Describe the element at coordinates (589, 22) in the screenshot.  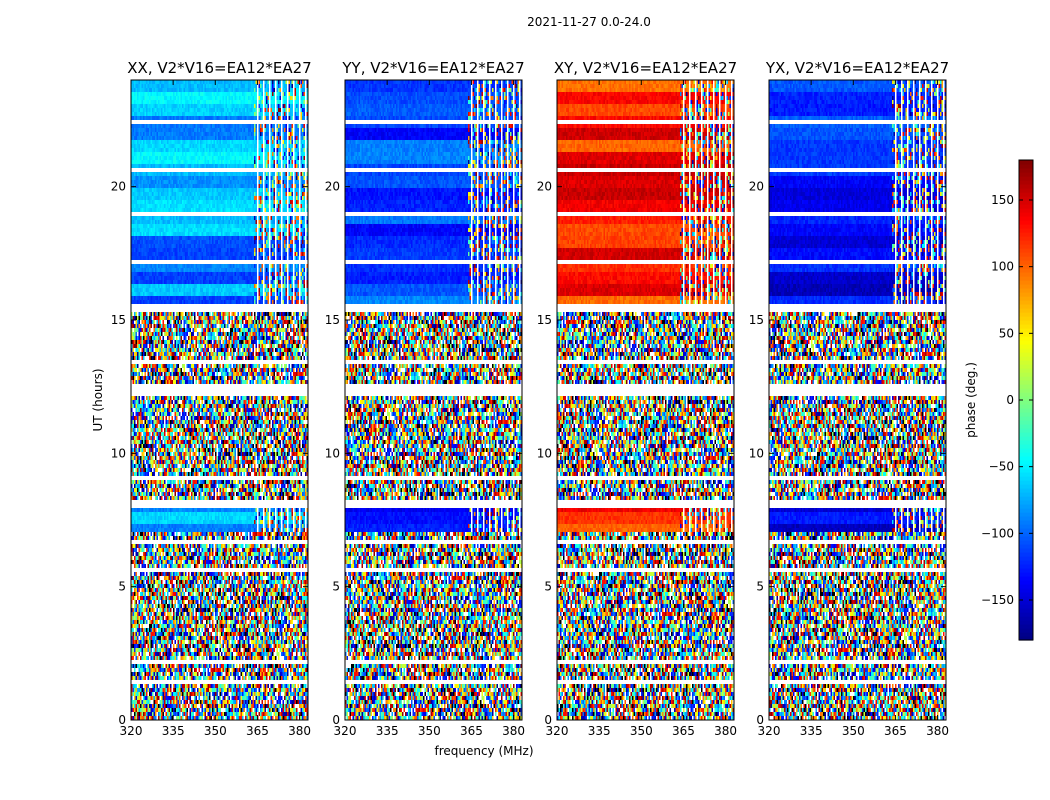
I see `figure-suptitle: 2021-11-27 0.0-24.0` at that location.